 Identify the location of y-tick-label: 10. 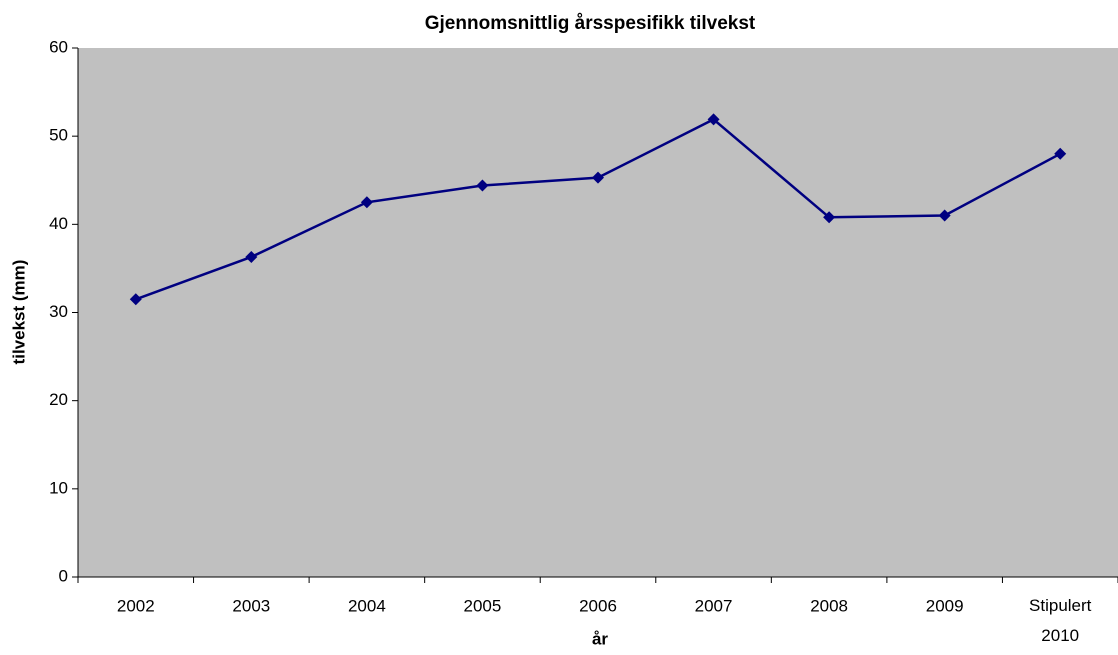
(58, 487).